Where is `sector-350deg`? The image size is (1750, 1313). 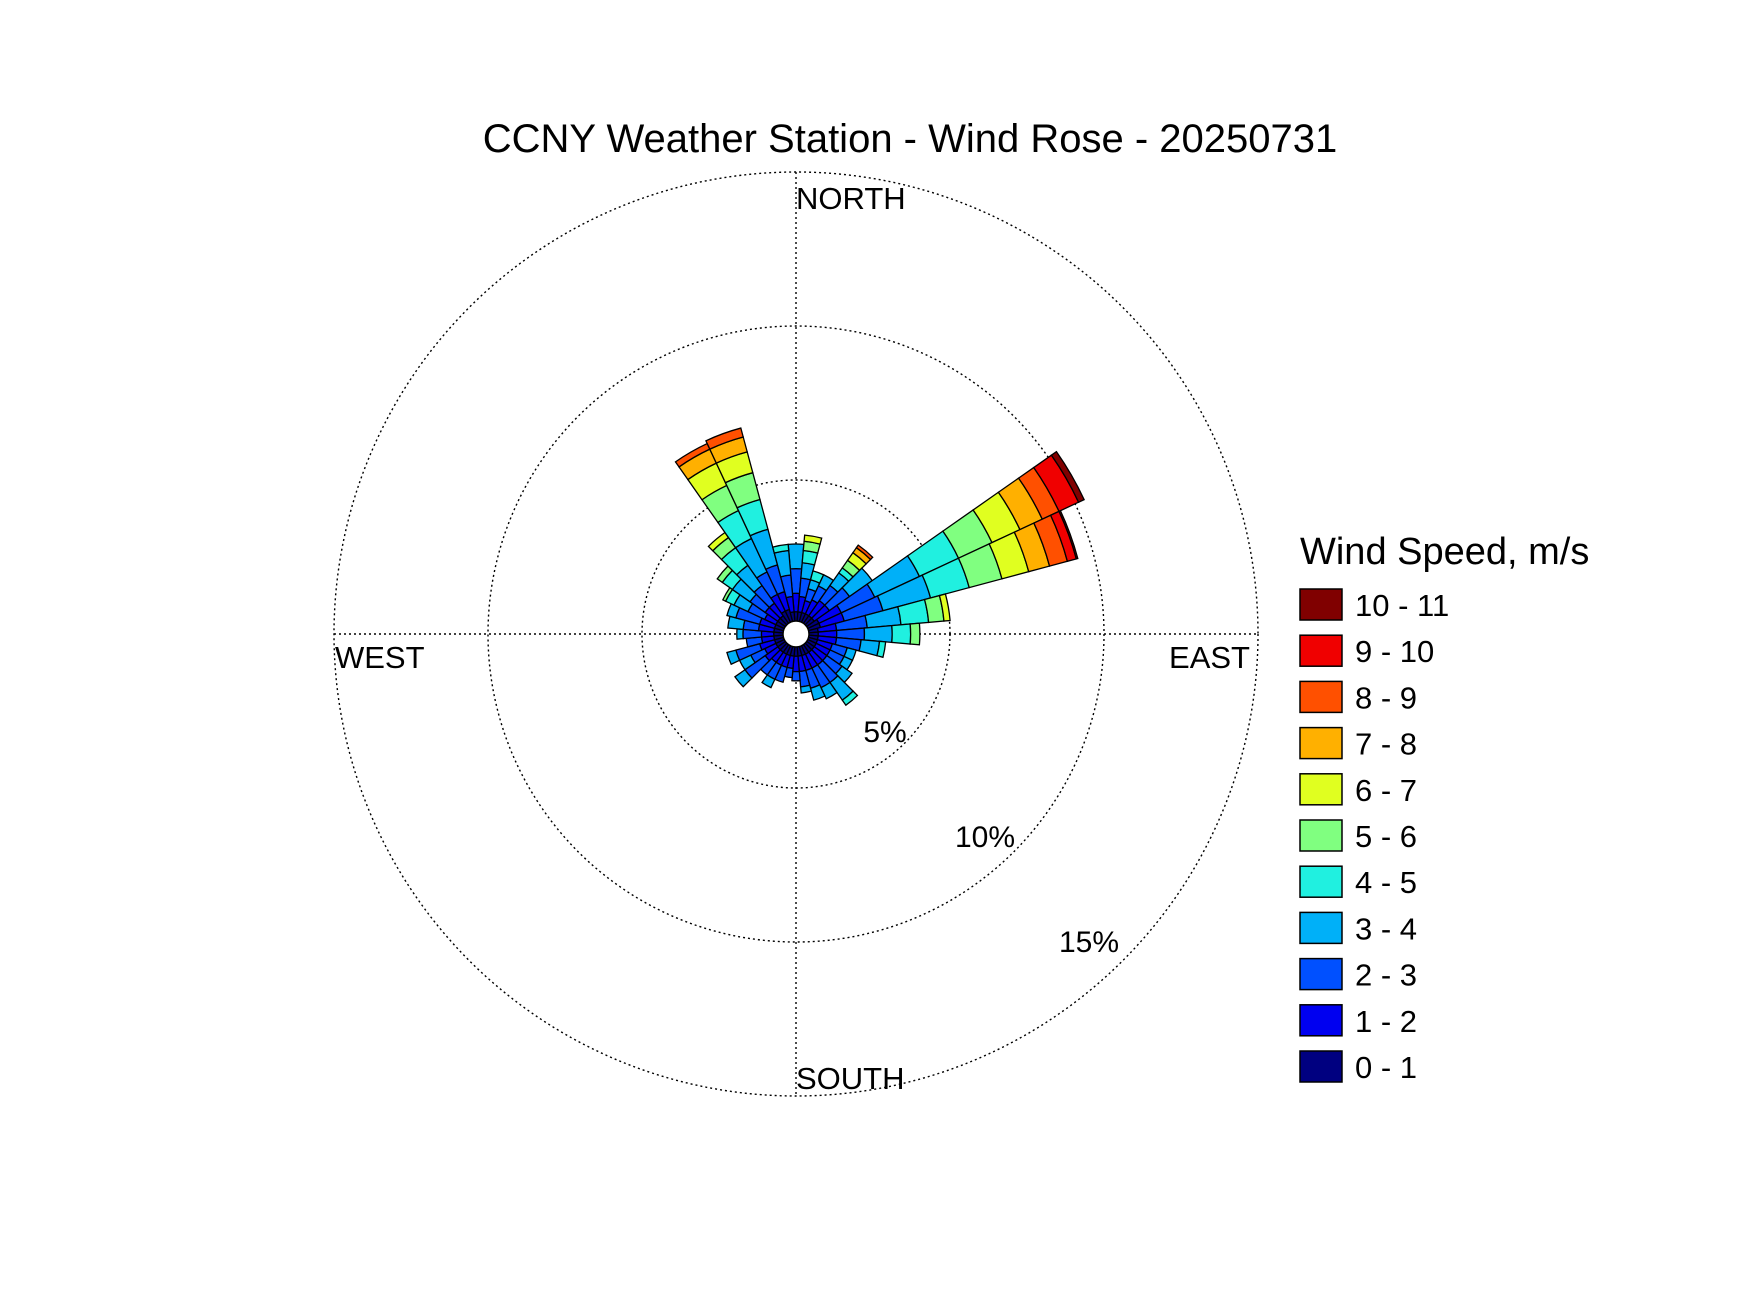
sector-350deg is located at coordinates (783, 583).